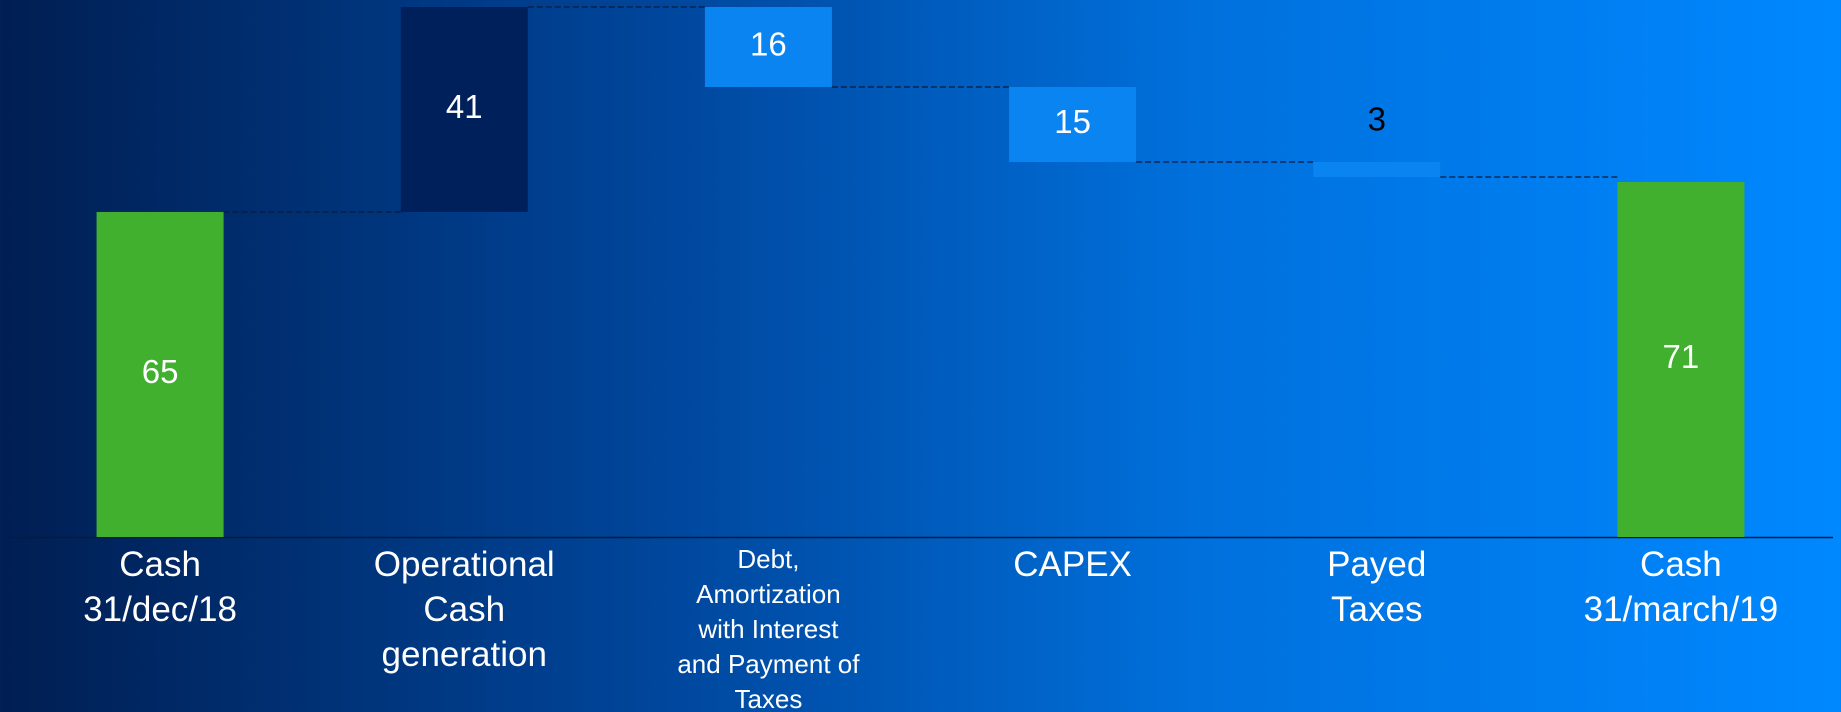 This screenshot has width=1841, height=712. Describe the element at coordinates (1072, 564) in the screenshot. I see `category-label: CAPEX` at that location.